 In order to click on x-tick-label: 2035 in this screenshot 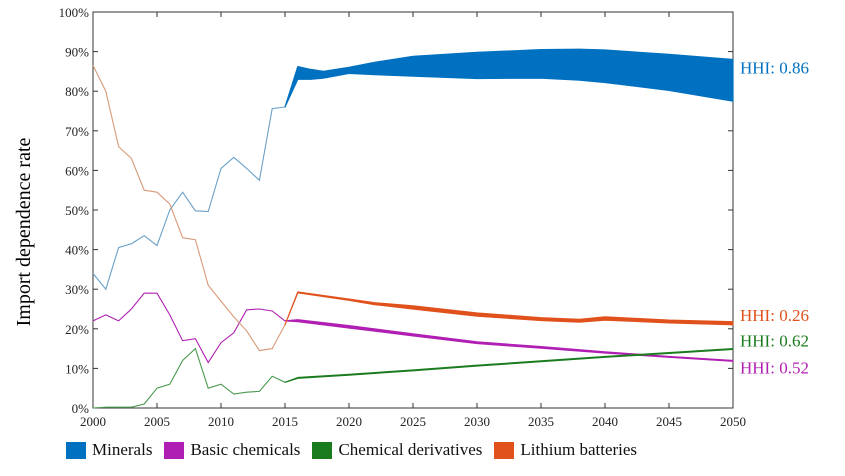, I will do `click(541, 421)`.